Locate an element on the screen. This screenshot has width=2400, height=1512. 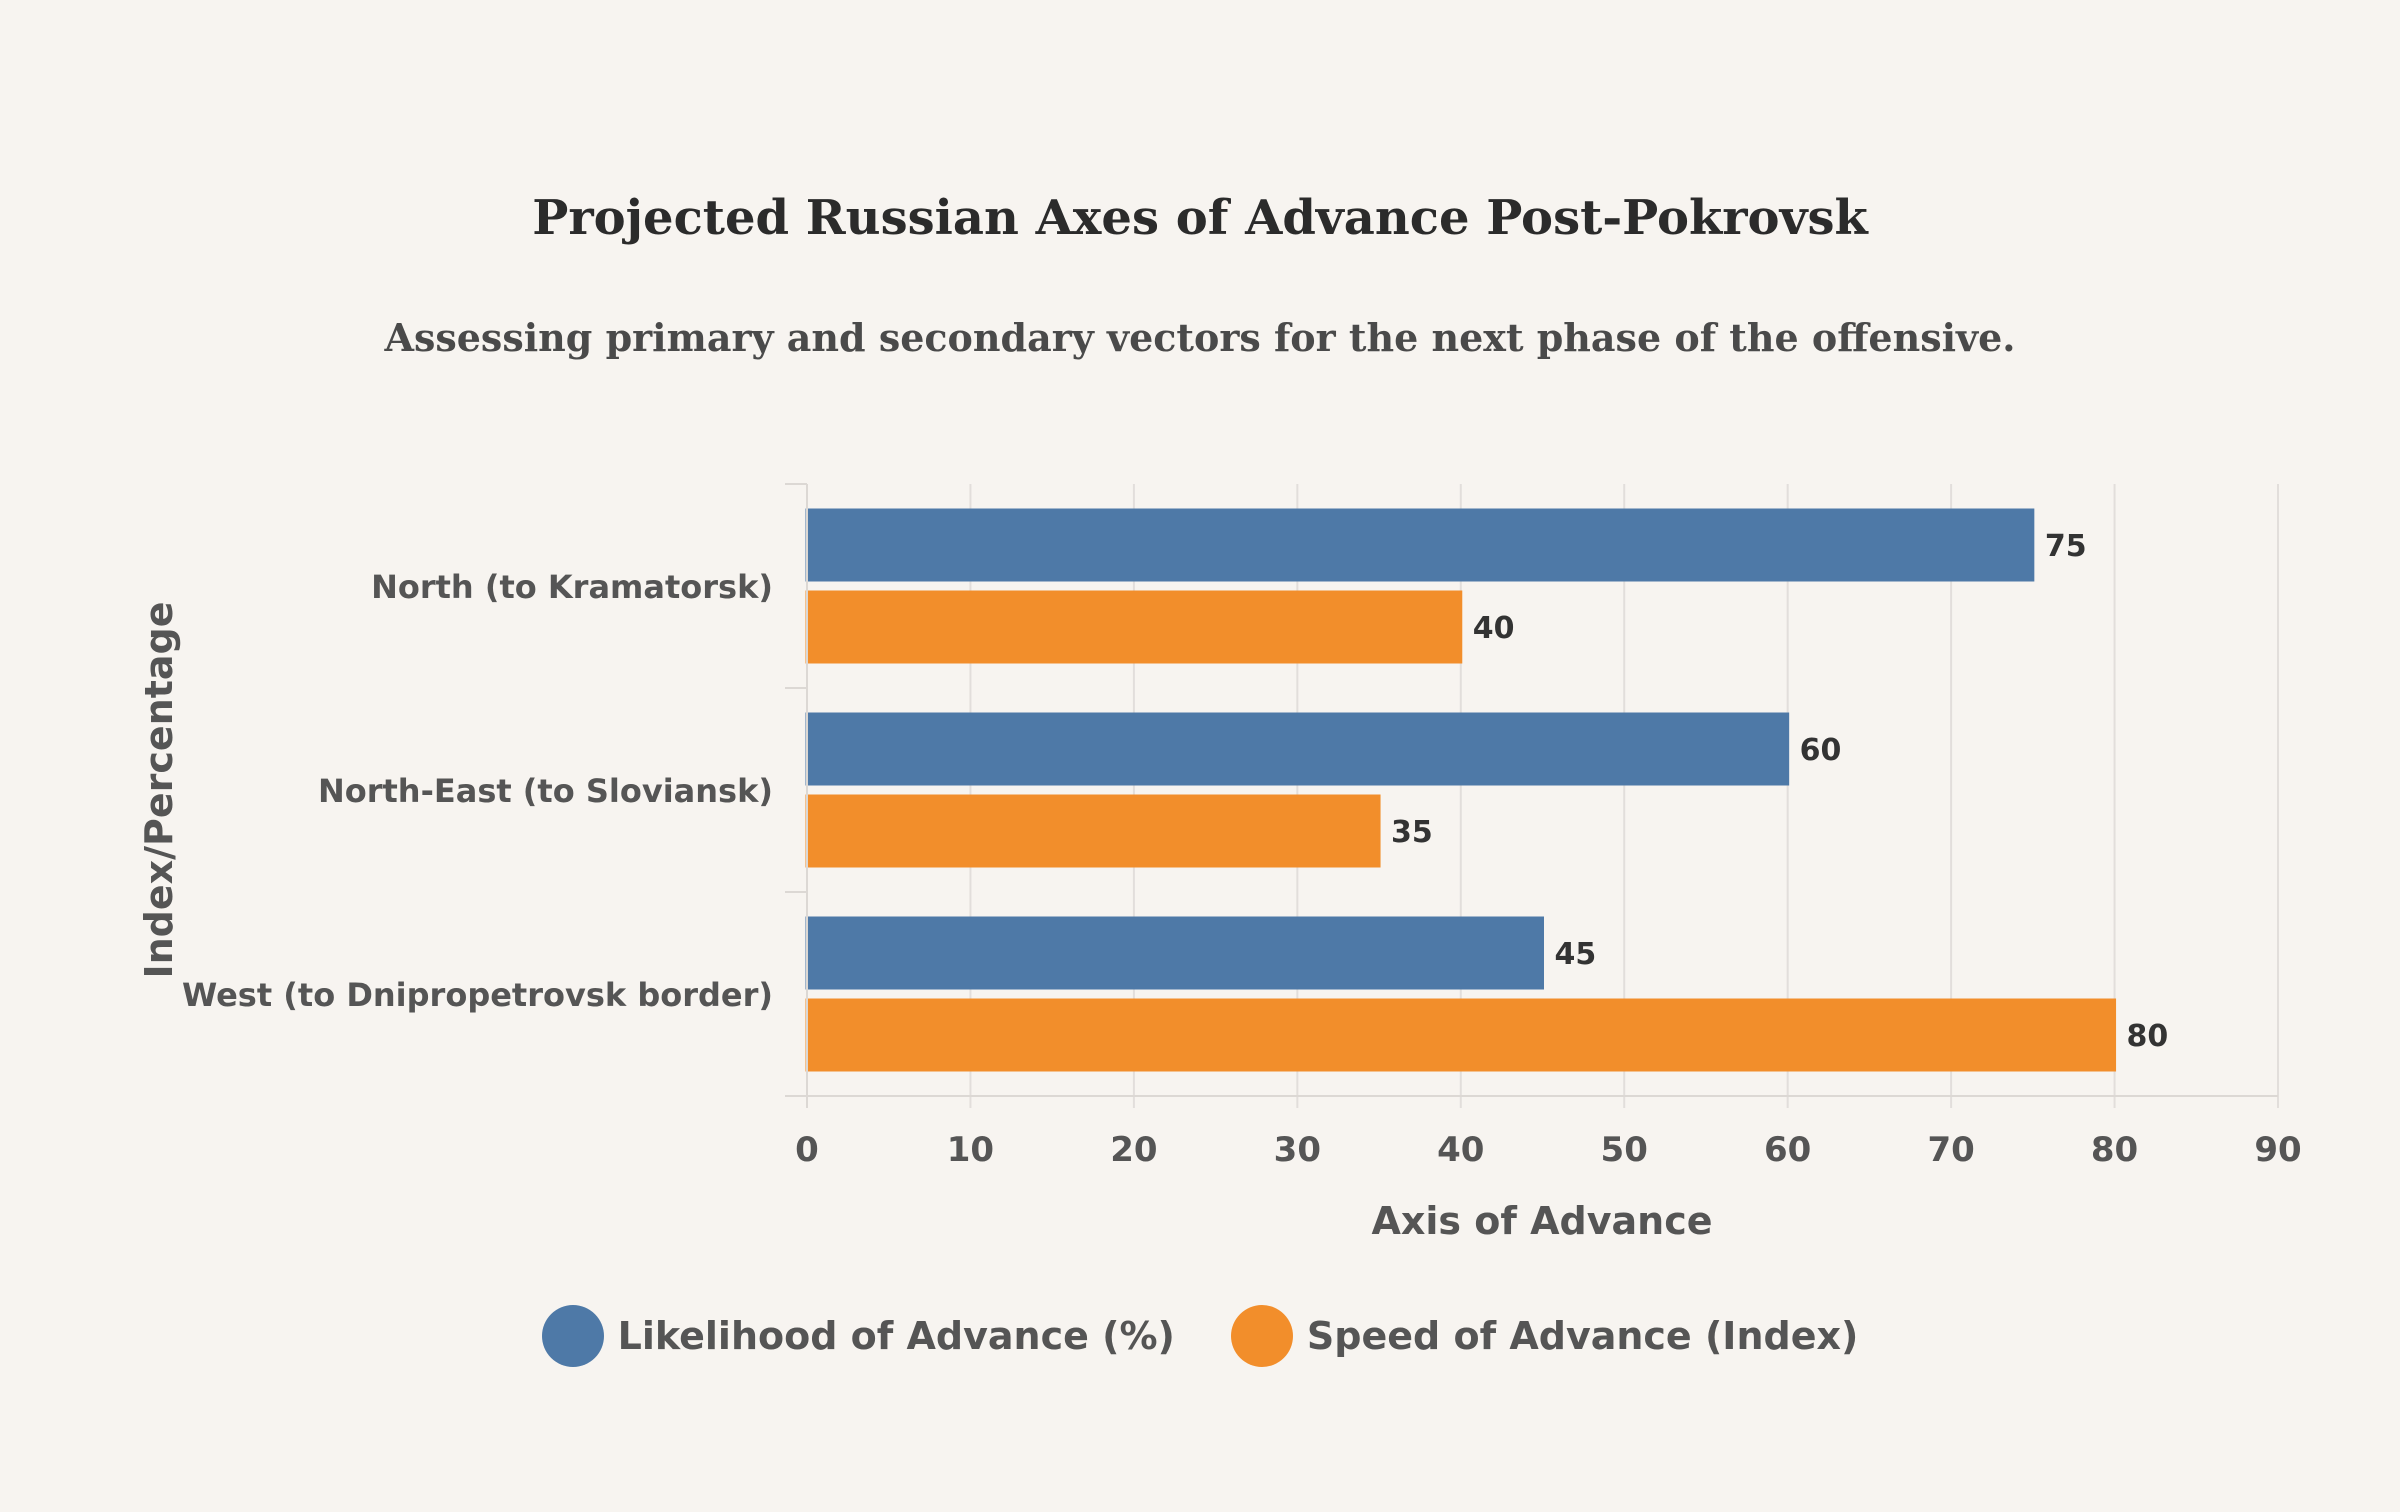
legend-item: Speed of Advance (Index) is located at coordinates (1544, 1336).